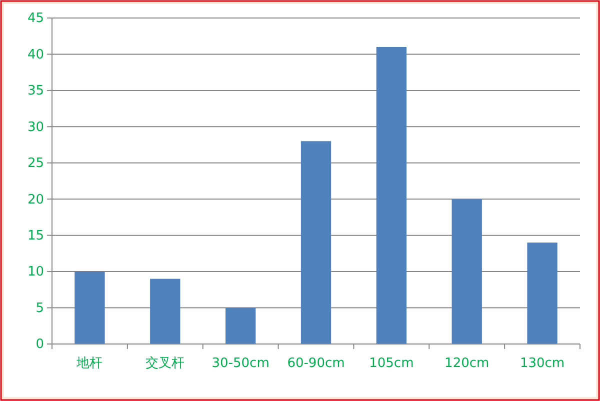  What do you see at coordinates (35, 18) in the screenshot?
I see `y-tick-label: 45` at bounding box center [35, 18].